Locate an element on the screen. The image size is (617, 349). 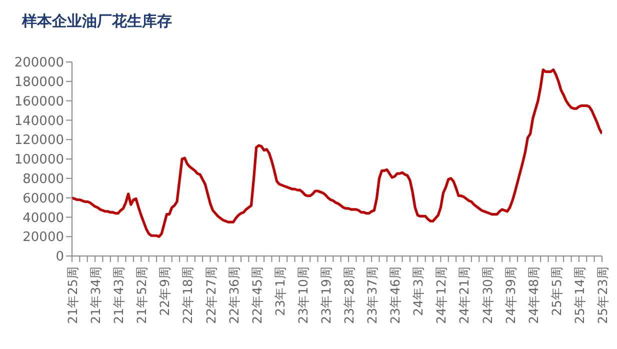
x-tick-label: 21年25周 is located at coordinates (72, 295).